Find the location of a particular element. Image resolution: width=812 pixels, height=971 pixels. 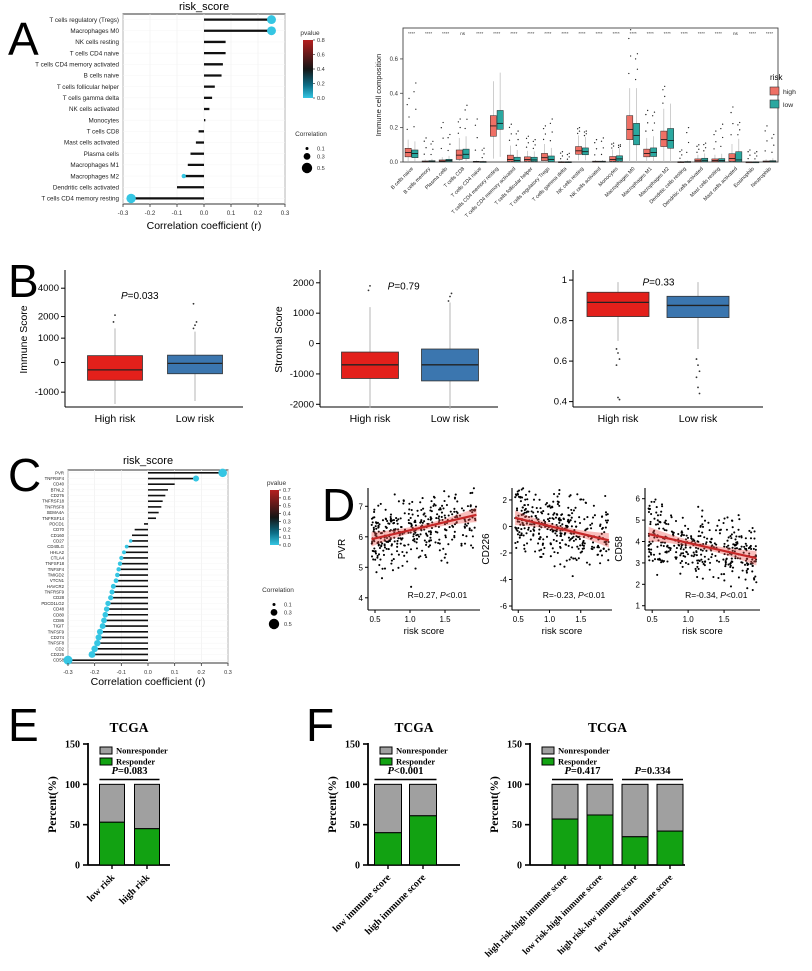

svg-text: pvalue is located at coordinates (277, 483).